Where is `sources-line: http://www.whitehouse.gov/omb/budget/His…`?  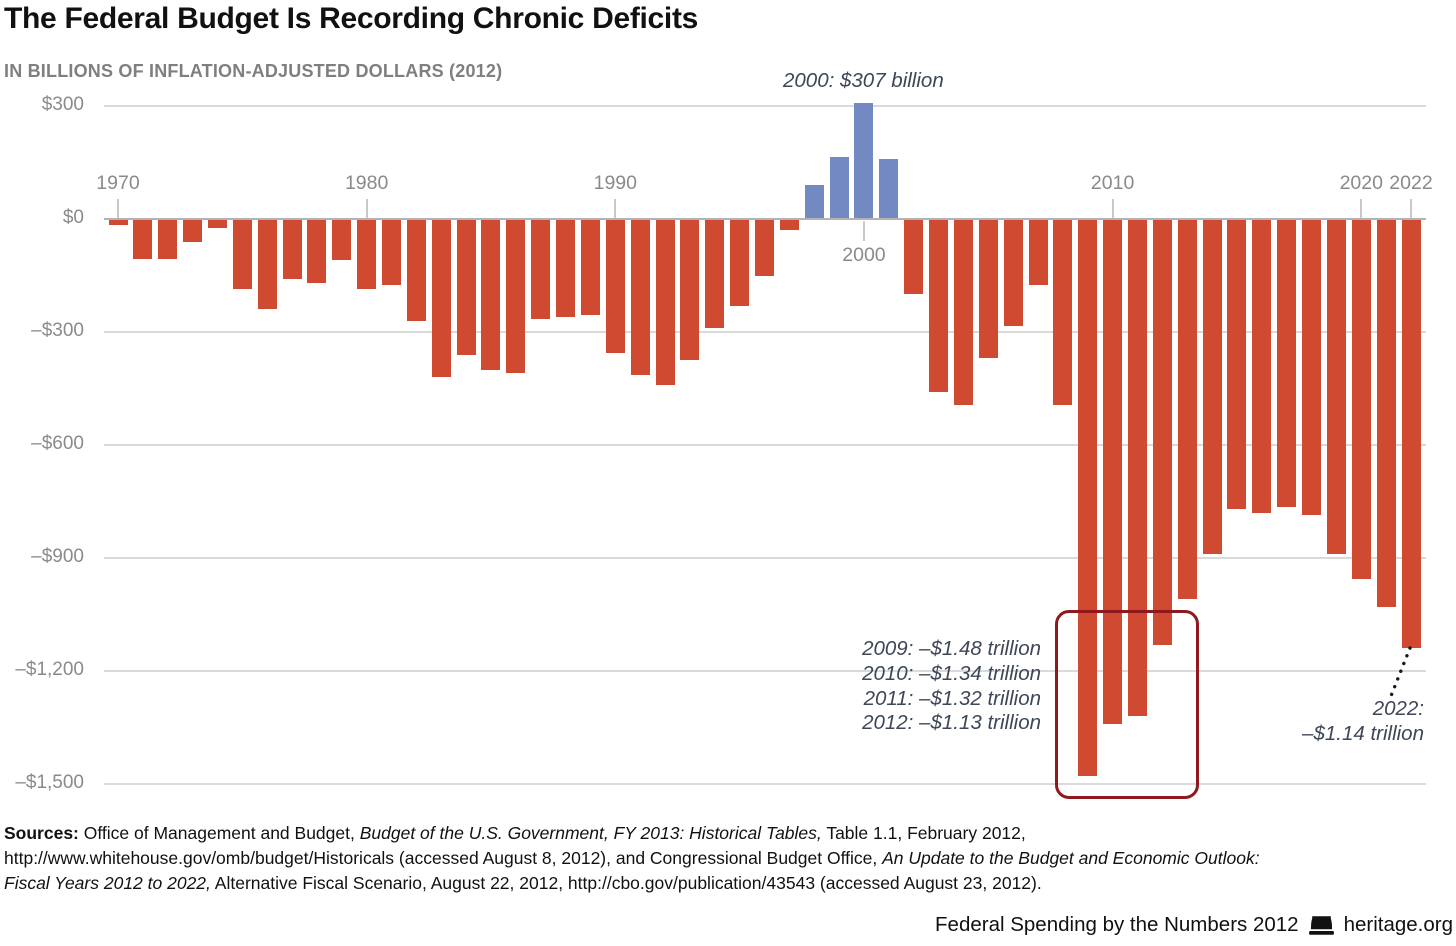
sources-line: http://www.whitehouse.gov/omb/budget/His… is located at coordinates (632, 858).